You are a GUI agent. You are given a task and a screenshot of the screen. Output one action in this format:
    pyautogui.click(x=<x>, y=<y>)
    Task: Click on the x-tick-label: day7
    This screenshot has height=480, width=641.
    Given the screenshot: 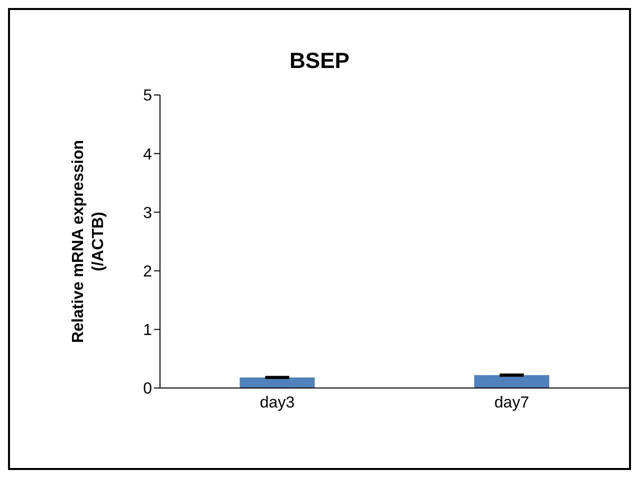 What is the action you would take?
    pyautogui.click(x=512, y=403)
    